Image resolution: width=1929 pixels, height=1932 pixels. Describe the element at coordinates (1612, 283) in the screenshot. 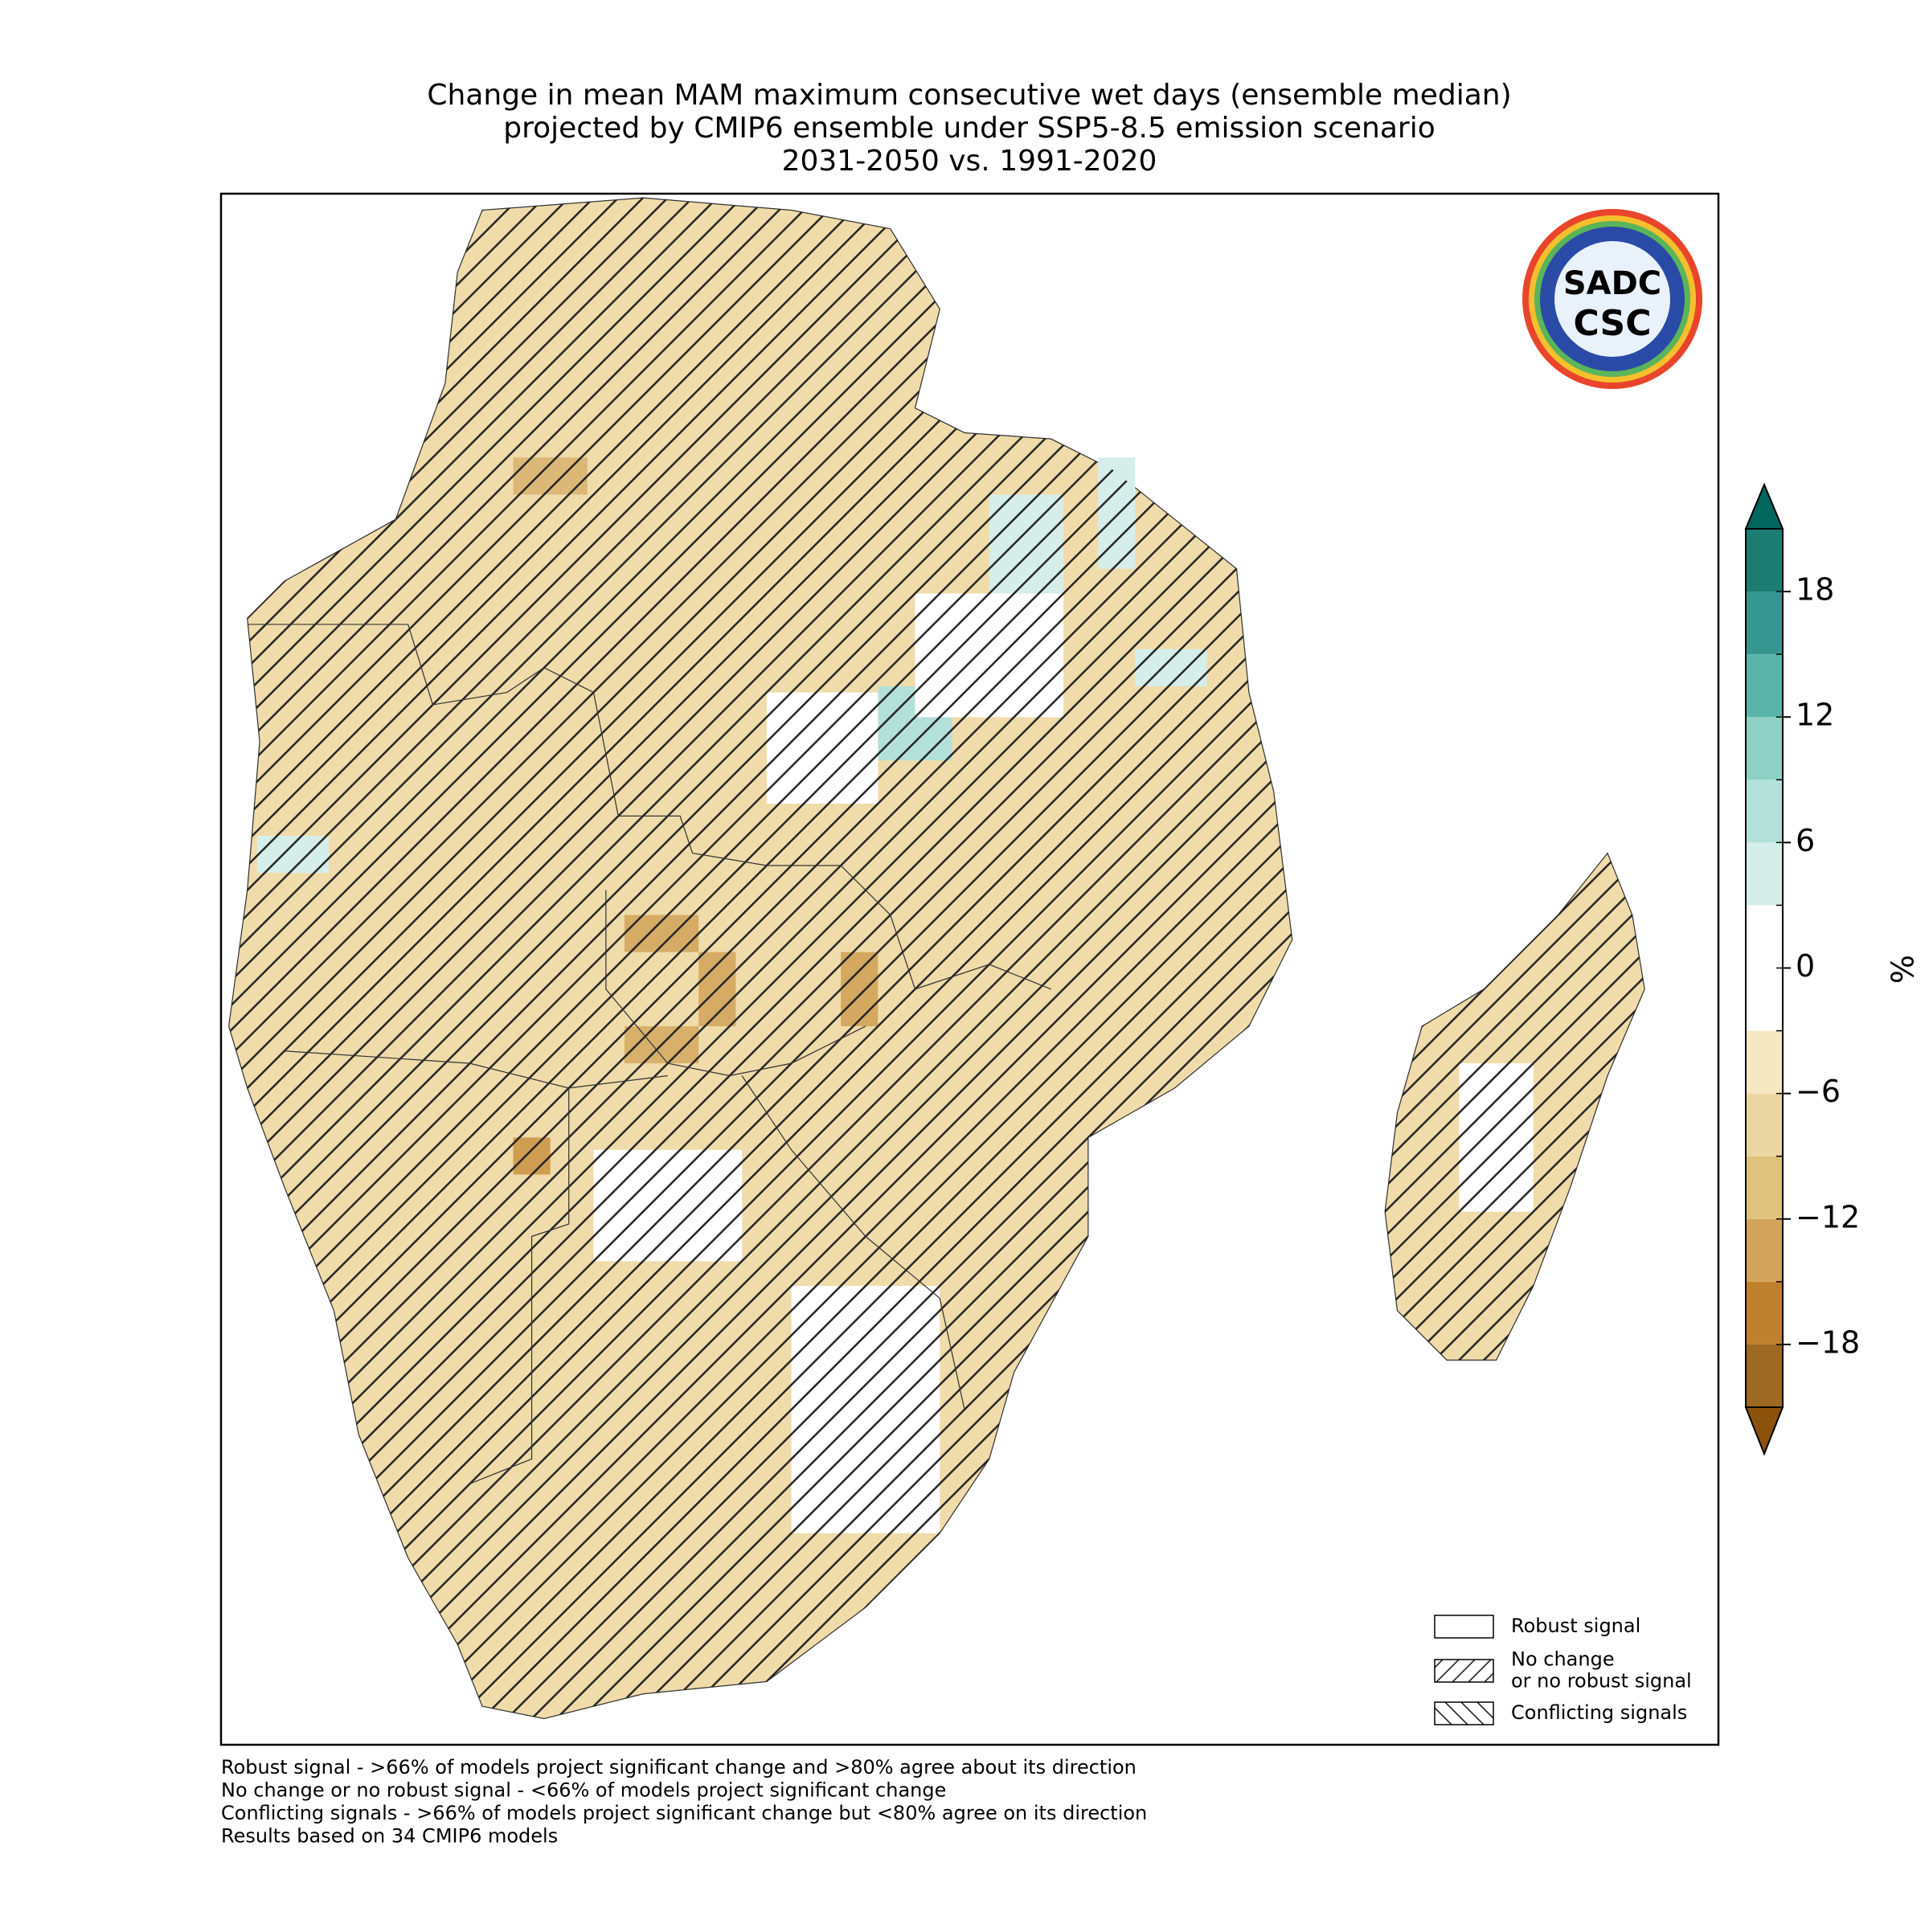

I see `logo-text: SADC` at that location.